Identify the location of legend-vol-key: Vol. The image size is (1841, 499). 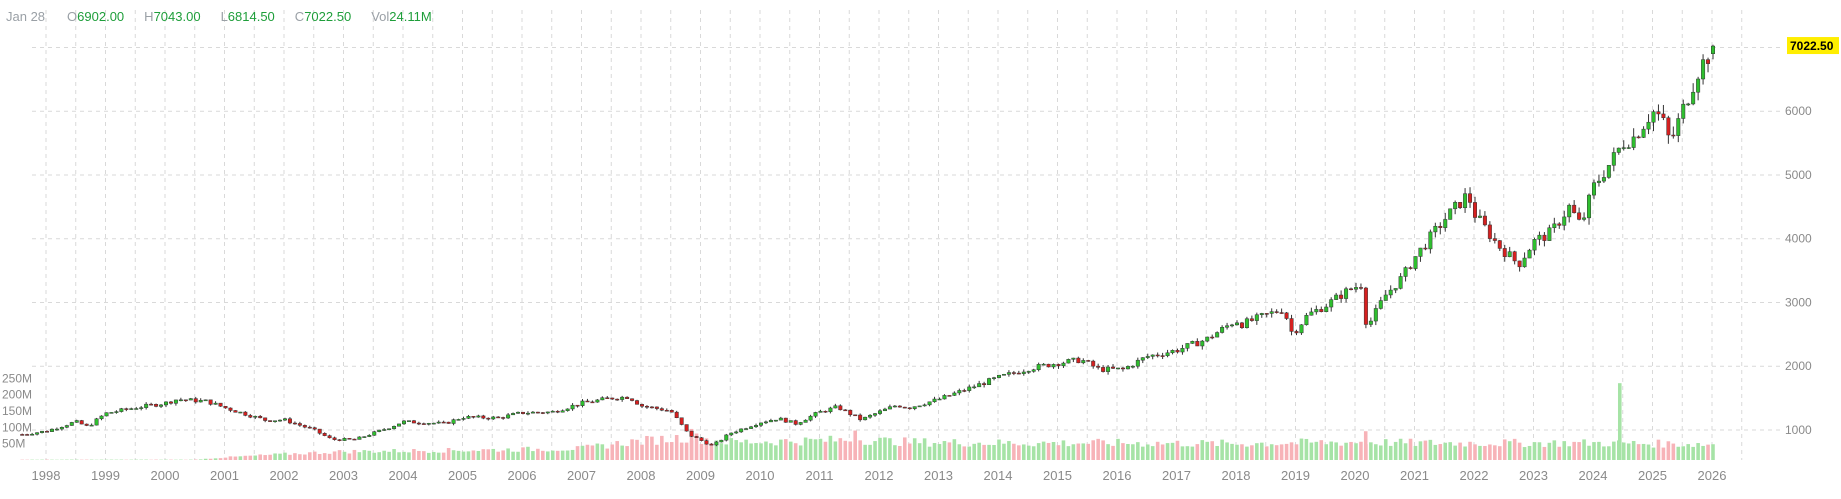
(380, 17).